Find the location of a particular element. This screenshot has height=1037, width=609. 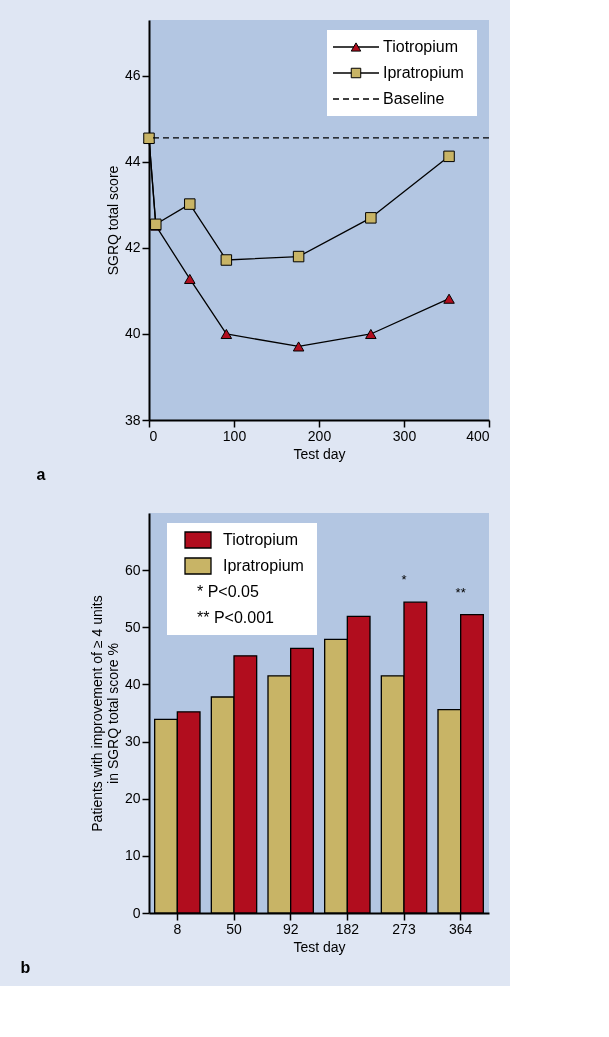

annotation: * P<0.05 is located at coordinates (228, 591).